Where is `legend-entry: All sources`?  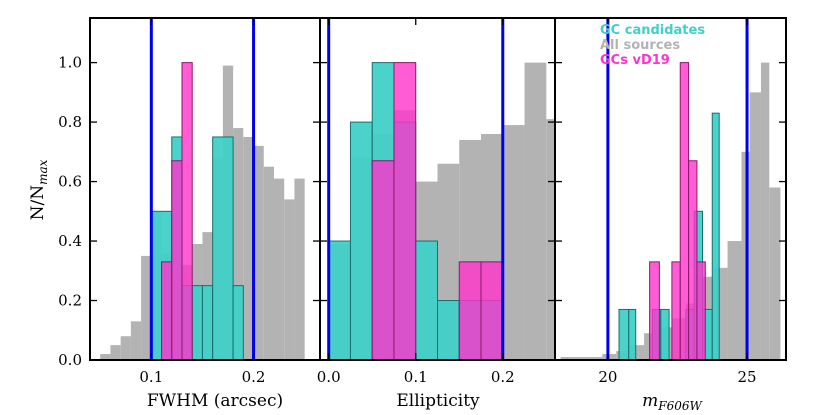
legend-entry: All sources is located at coordinates (640, 45).